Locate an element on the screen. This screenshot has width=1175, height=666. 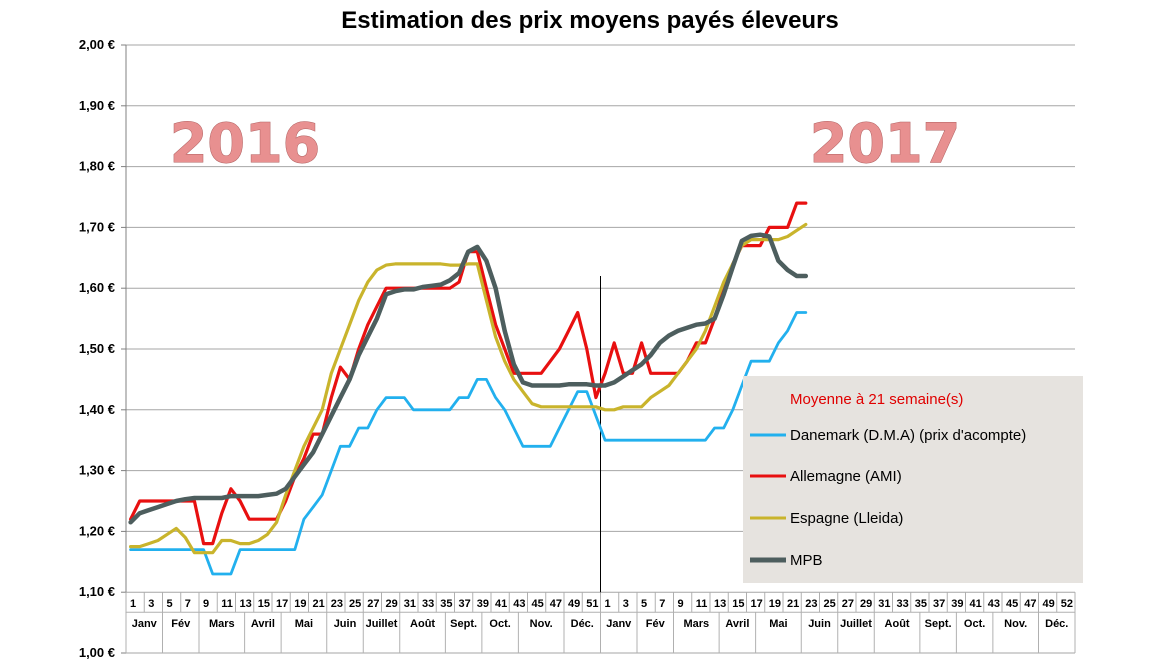
y-tick-label: 1,80 € is located at coordinates (97, 166).